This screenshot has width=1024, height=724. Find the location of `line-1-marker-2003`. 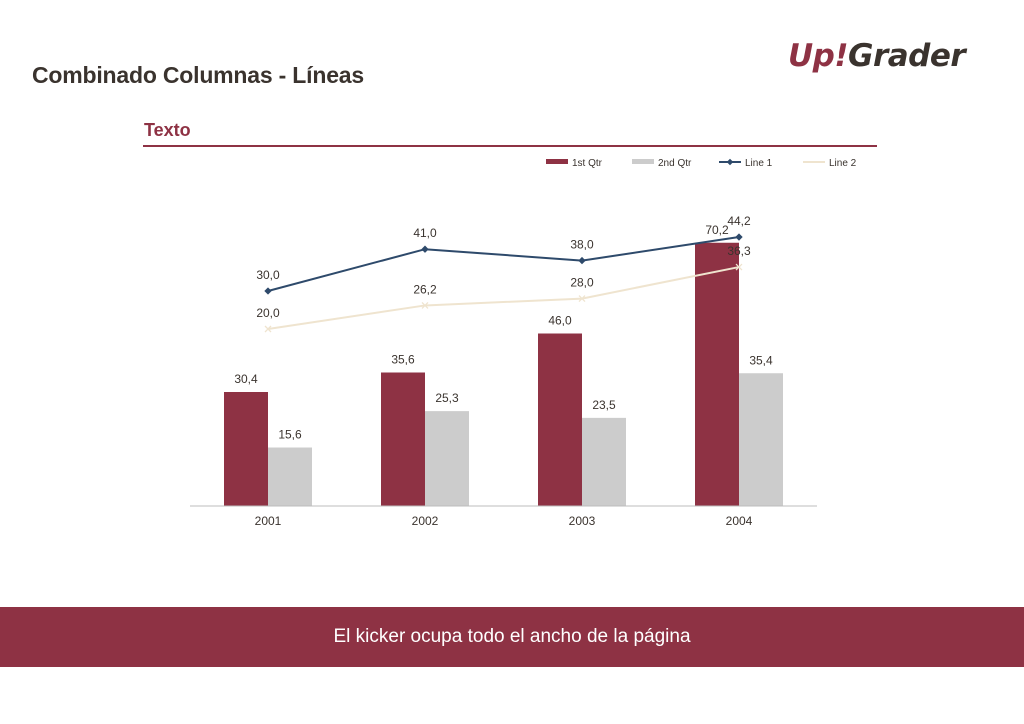

line-1-marker-2003 is located at coordinates (582, 260).